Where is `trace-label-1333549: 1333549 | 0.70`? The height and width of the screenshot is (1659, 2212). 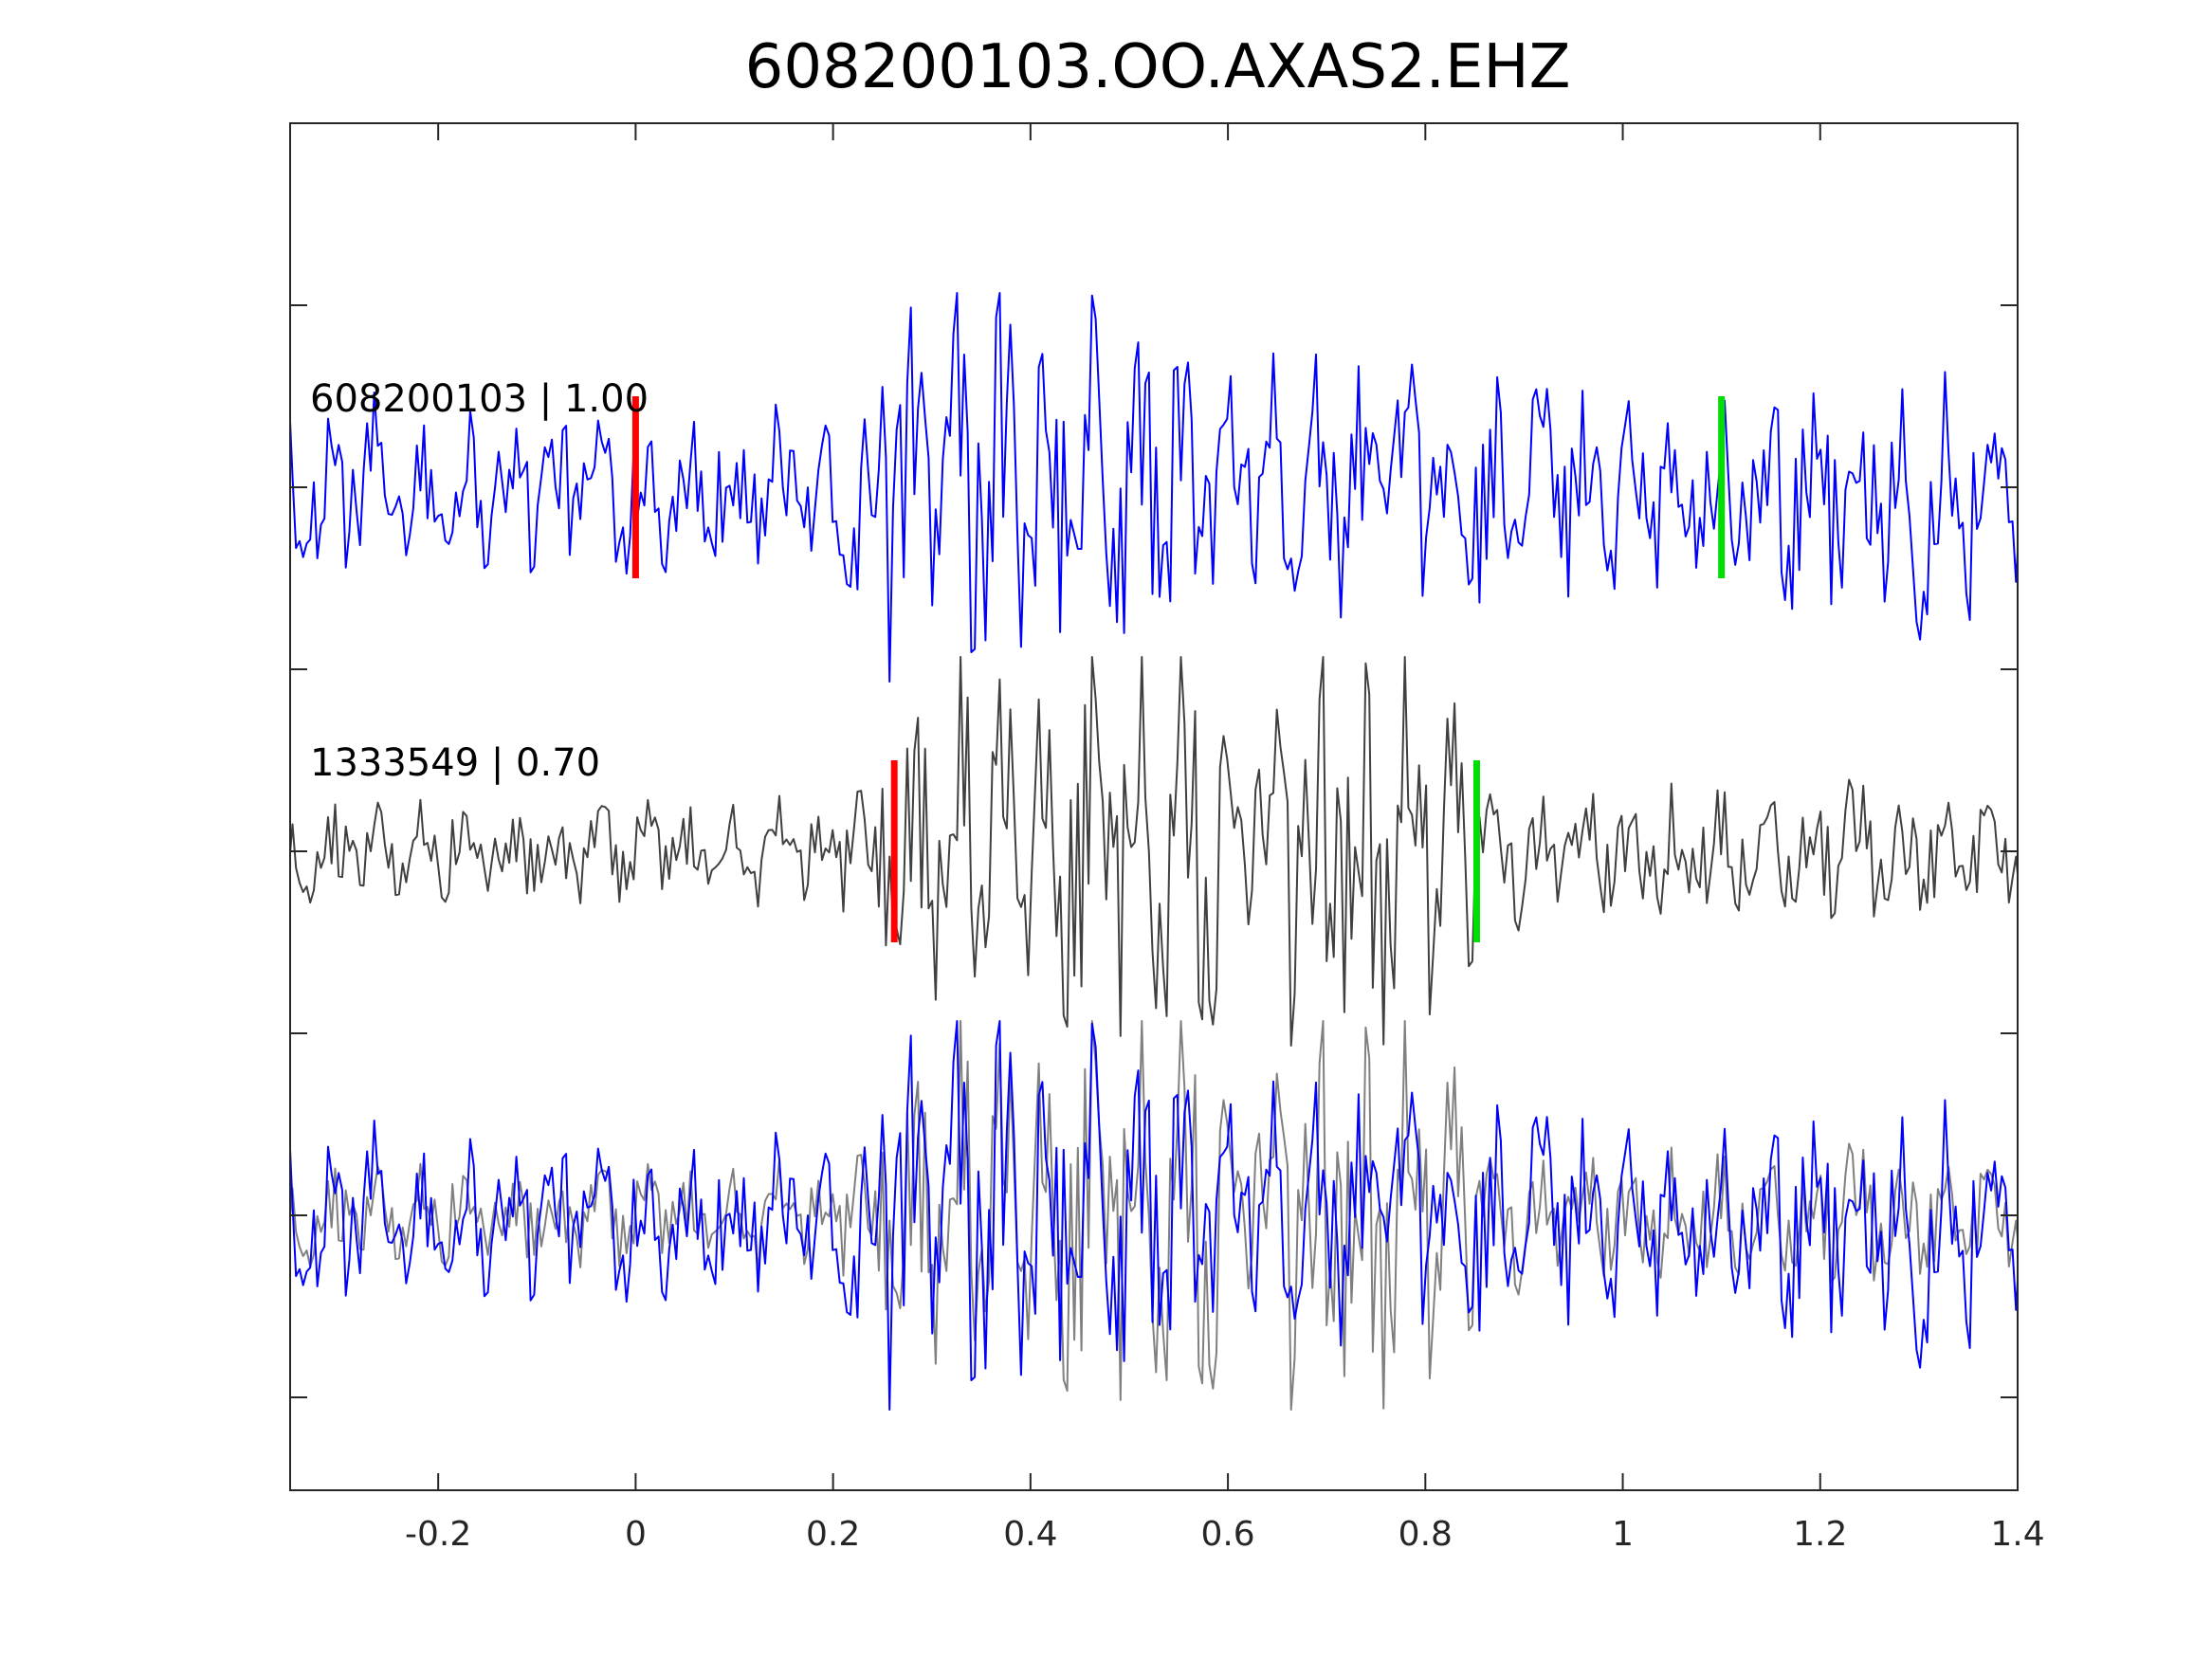 trace-label-1333549: 1333549 | 0.70 is located at coordinates (455, 763).